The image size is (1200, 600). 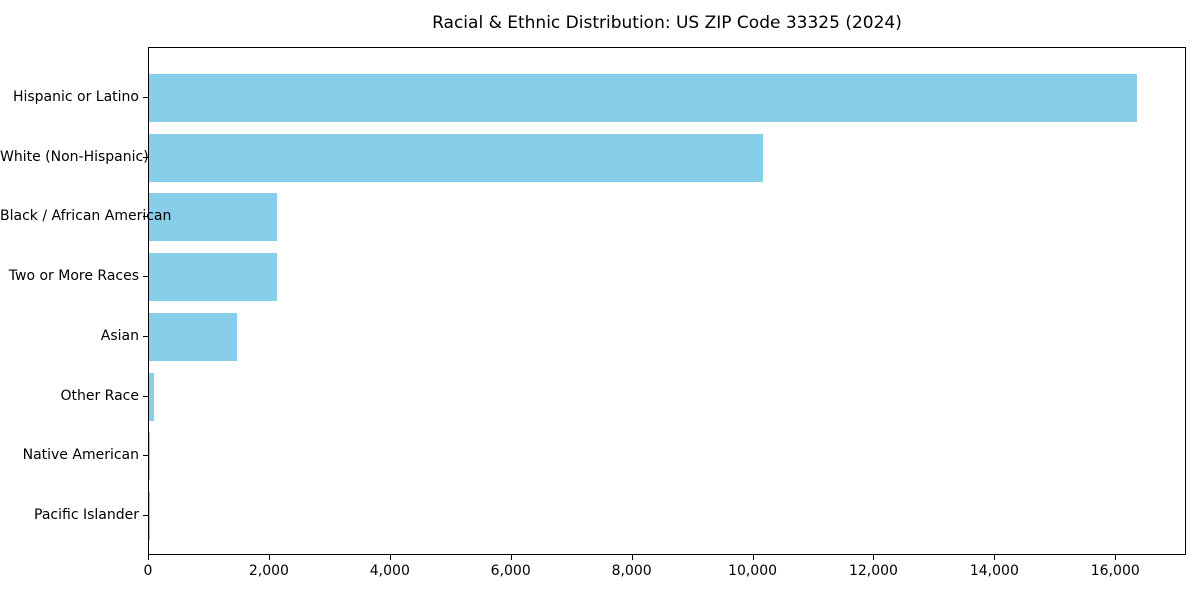 What do you see at coordinates (1115, 571) in the screenshot?
I see `x-axis-label-16000: 16,000` at bounding box center [1115, 571].